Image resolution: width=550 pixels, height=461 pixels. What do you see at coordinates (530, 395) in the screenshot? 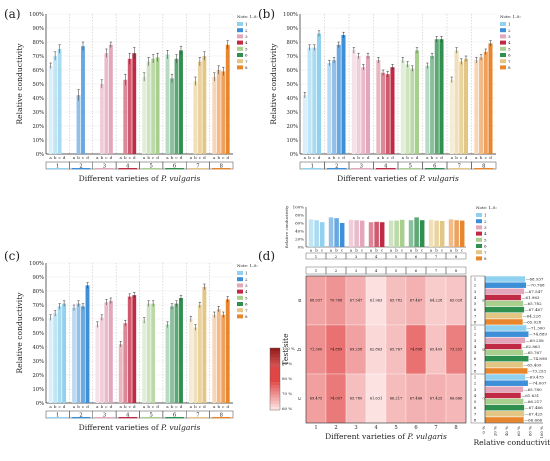
I see `side-value-label: —61.631` at bounding box center [530, 395].